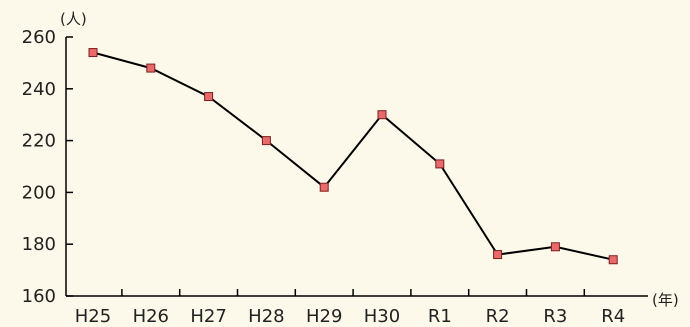 This screenshot has height=327, width=690. Describe the element at coordinates (382, 316) in the screenshot. I see `x-tick-label: H30` at that location.